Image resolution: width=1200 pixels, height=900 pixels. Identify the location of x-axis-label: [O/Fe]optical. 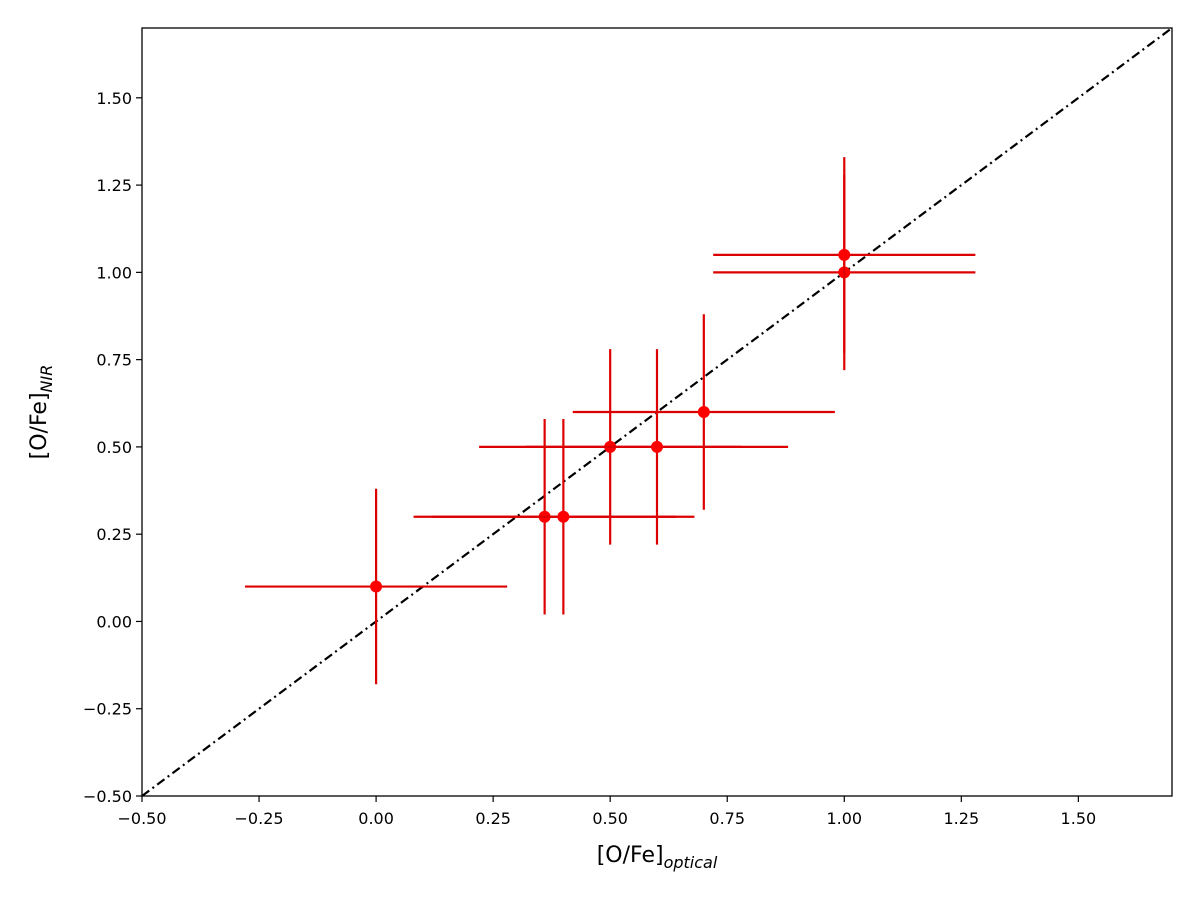
(657, 857).